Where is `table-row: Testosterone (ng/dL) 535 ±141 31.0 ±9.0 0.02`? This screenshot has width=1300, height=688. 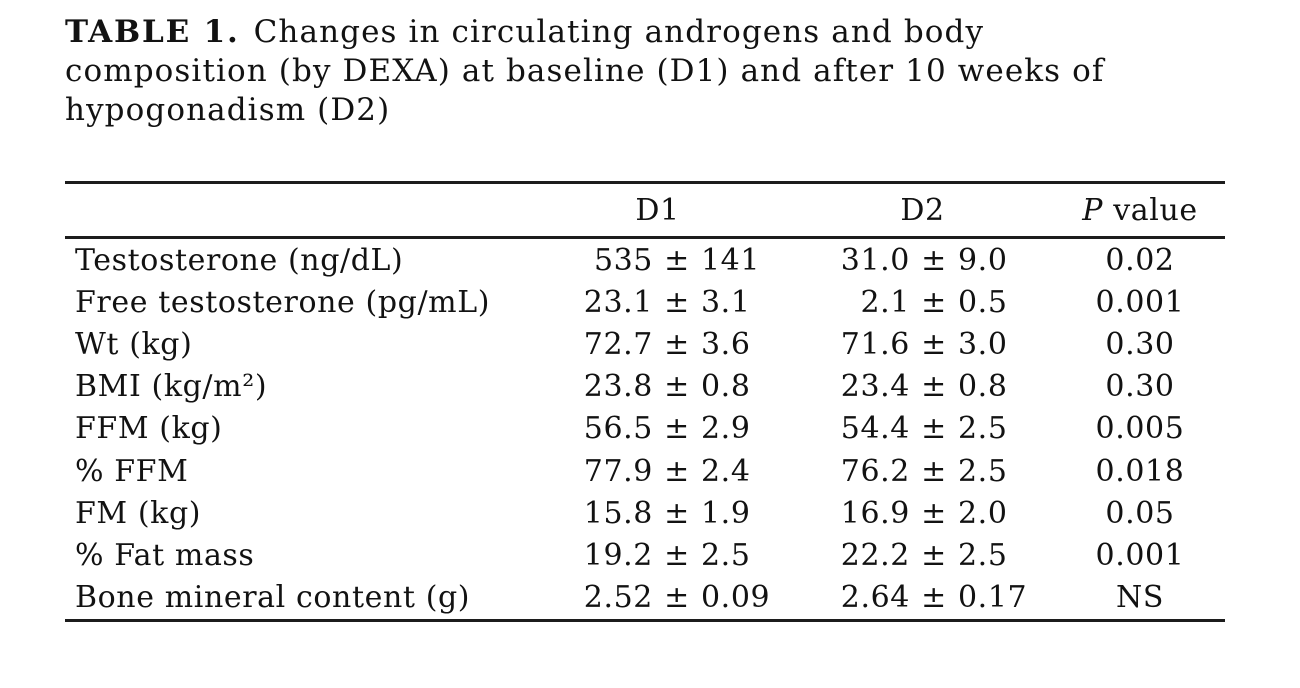 table-row: Testosterone (ng/dL) 535 ±141 31.0 ±9.0 0.02 is located at coordinates (645, 260).